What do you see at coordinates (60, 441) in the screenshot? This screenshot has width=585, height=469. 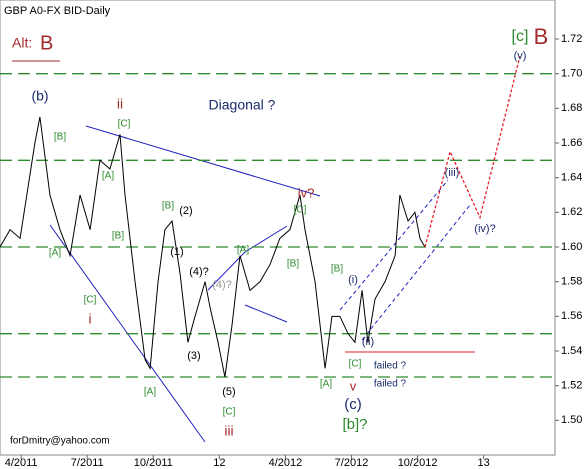 I see `footer: forDmitry@yahoo.com` at bounding box center [60, 441].